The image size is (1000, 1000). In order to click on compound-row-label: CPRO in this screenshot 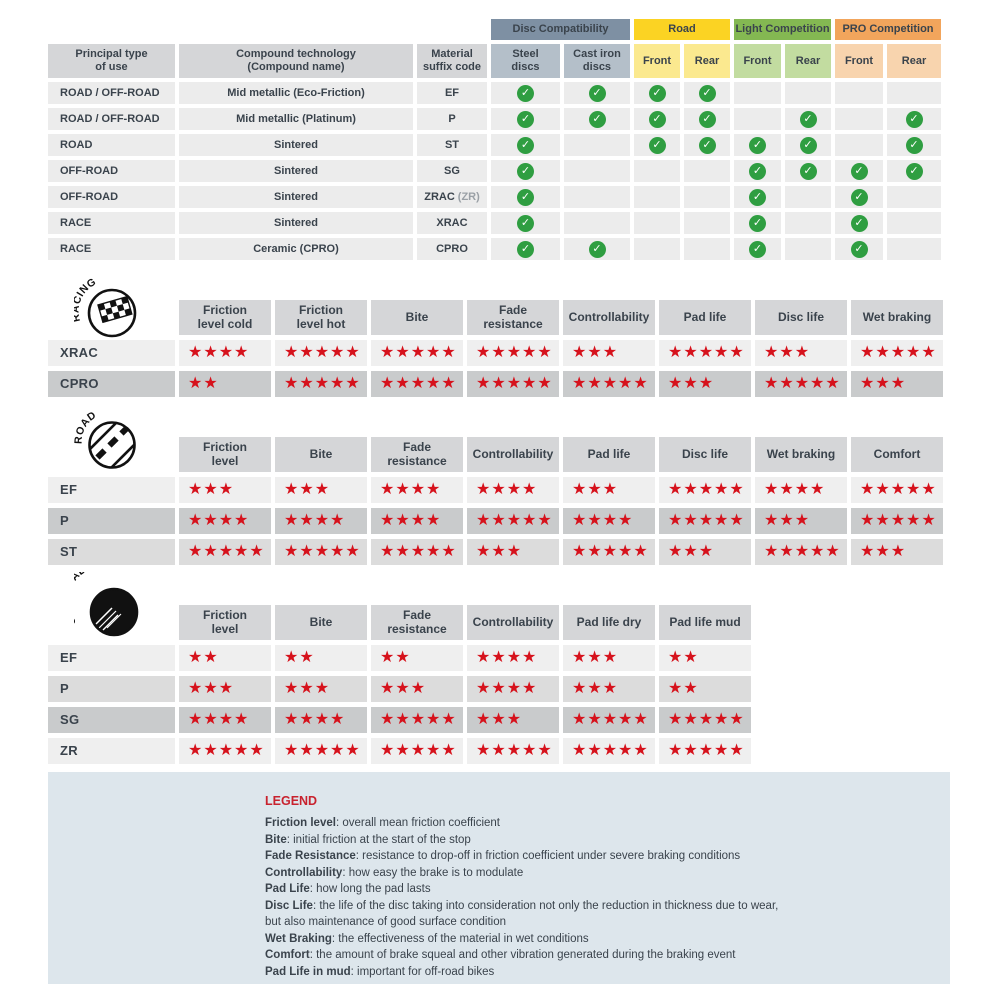, I will do `click(111, 384)`.